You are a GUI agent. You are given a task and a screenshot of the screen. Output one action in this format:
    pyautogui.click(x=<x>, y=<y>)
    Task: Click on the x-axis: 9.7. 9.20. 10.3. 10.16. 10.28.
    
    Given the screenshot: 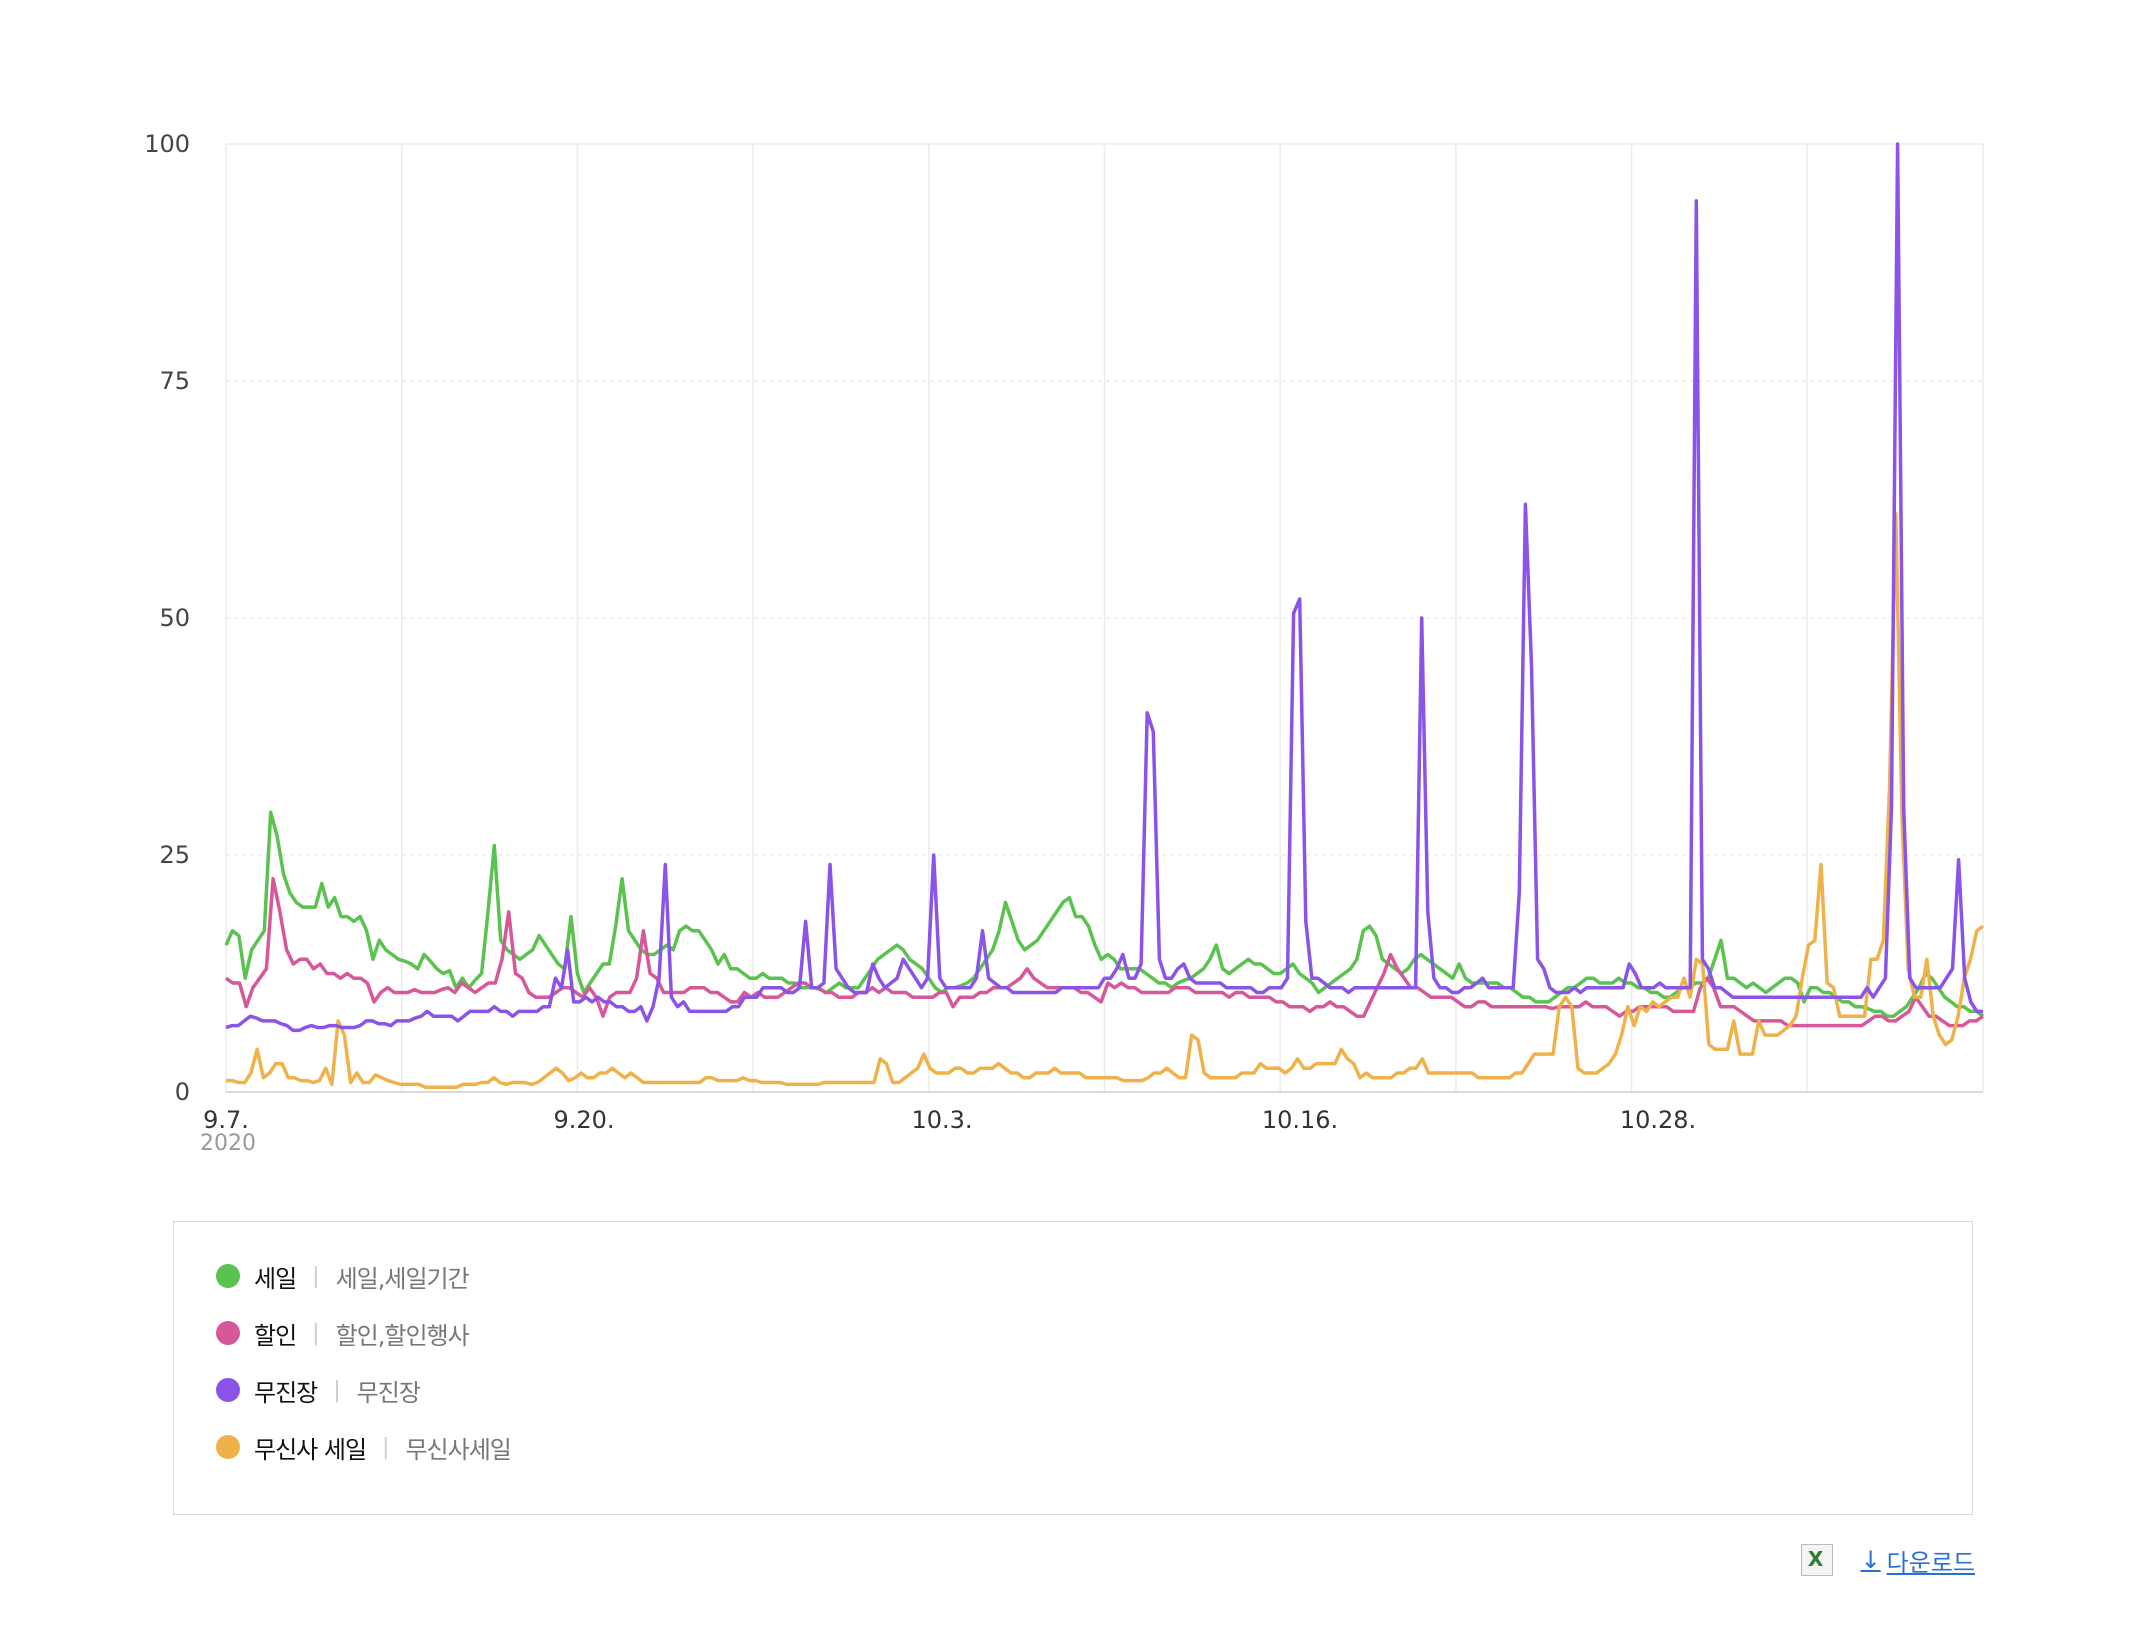 What is the action you would take?
    pyautogui.click(x=949, y=1120)
    